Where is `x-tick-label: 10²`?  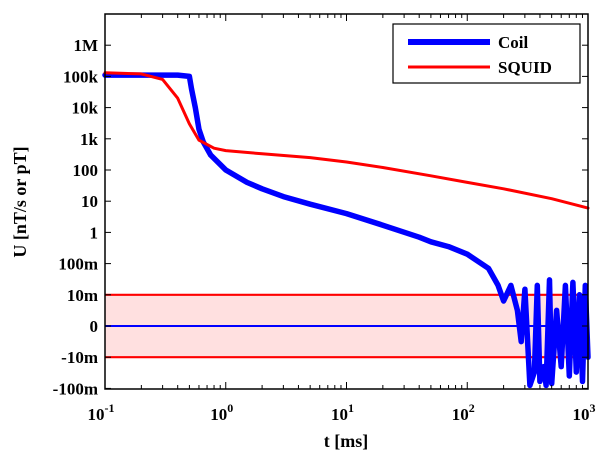 x-tick-label: 10² is located at coordinates (463, 412).